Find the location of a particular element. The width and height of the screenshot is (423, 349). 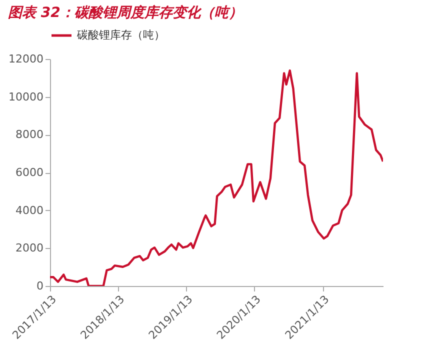

y-tick-label: 0 is located at coordinates (40, 286).